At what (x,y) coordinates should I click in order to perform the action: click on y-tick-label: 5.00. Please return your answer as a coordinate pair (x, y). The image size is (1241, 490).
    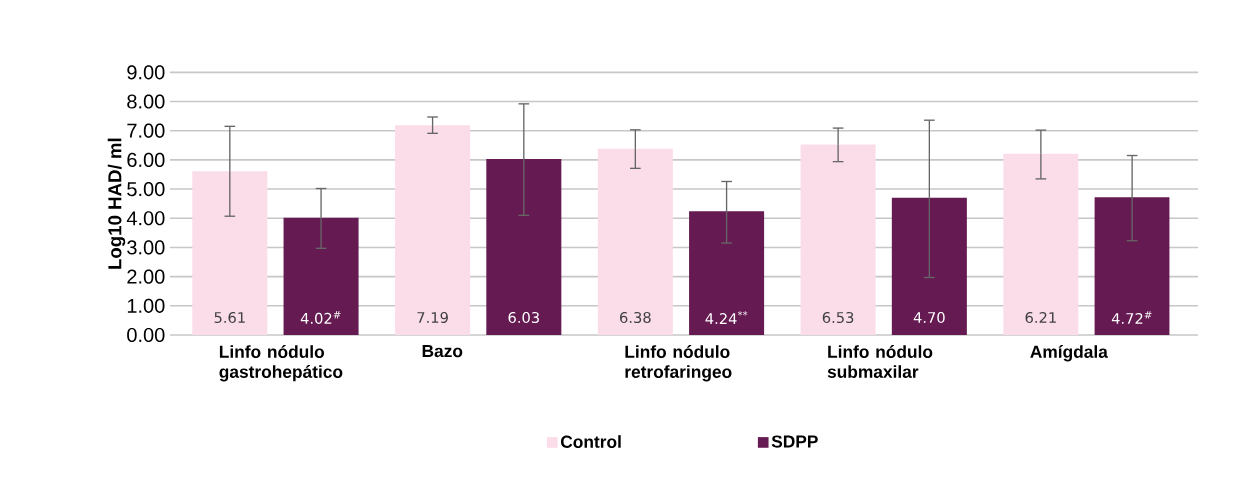
    Looking at the image, I should click on (146, 189).